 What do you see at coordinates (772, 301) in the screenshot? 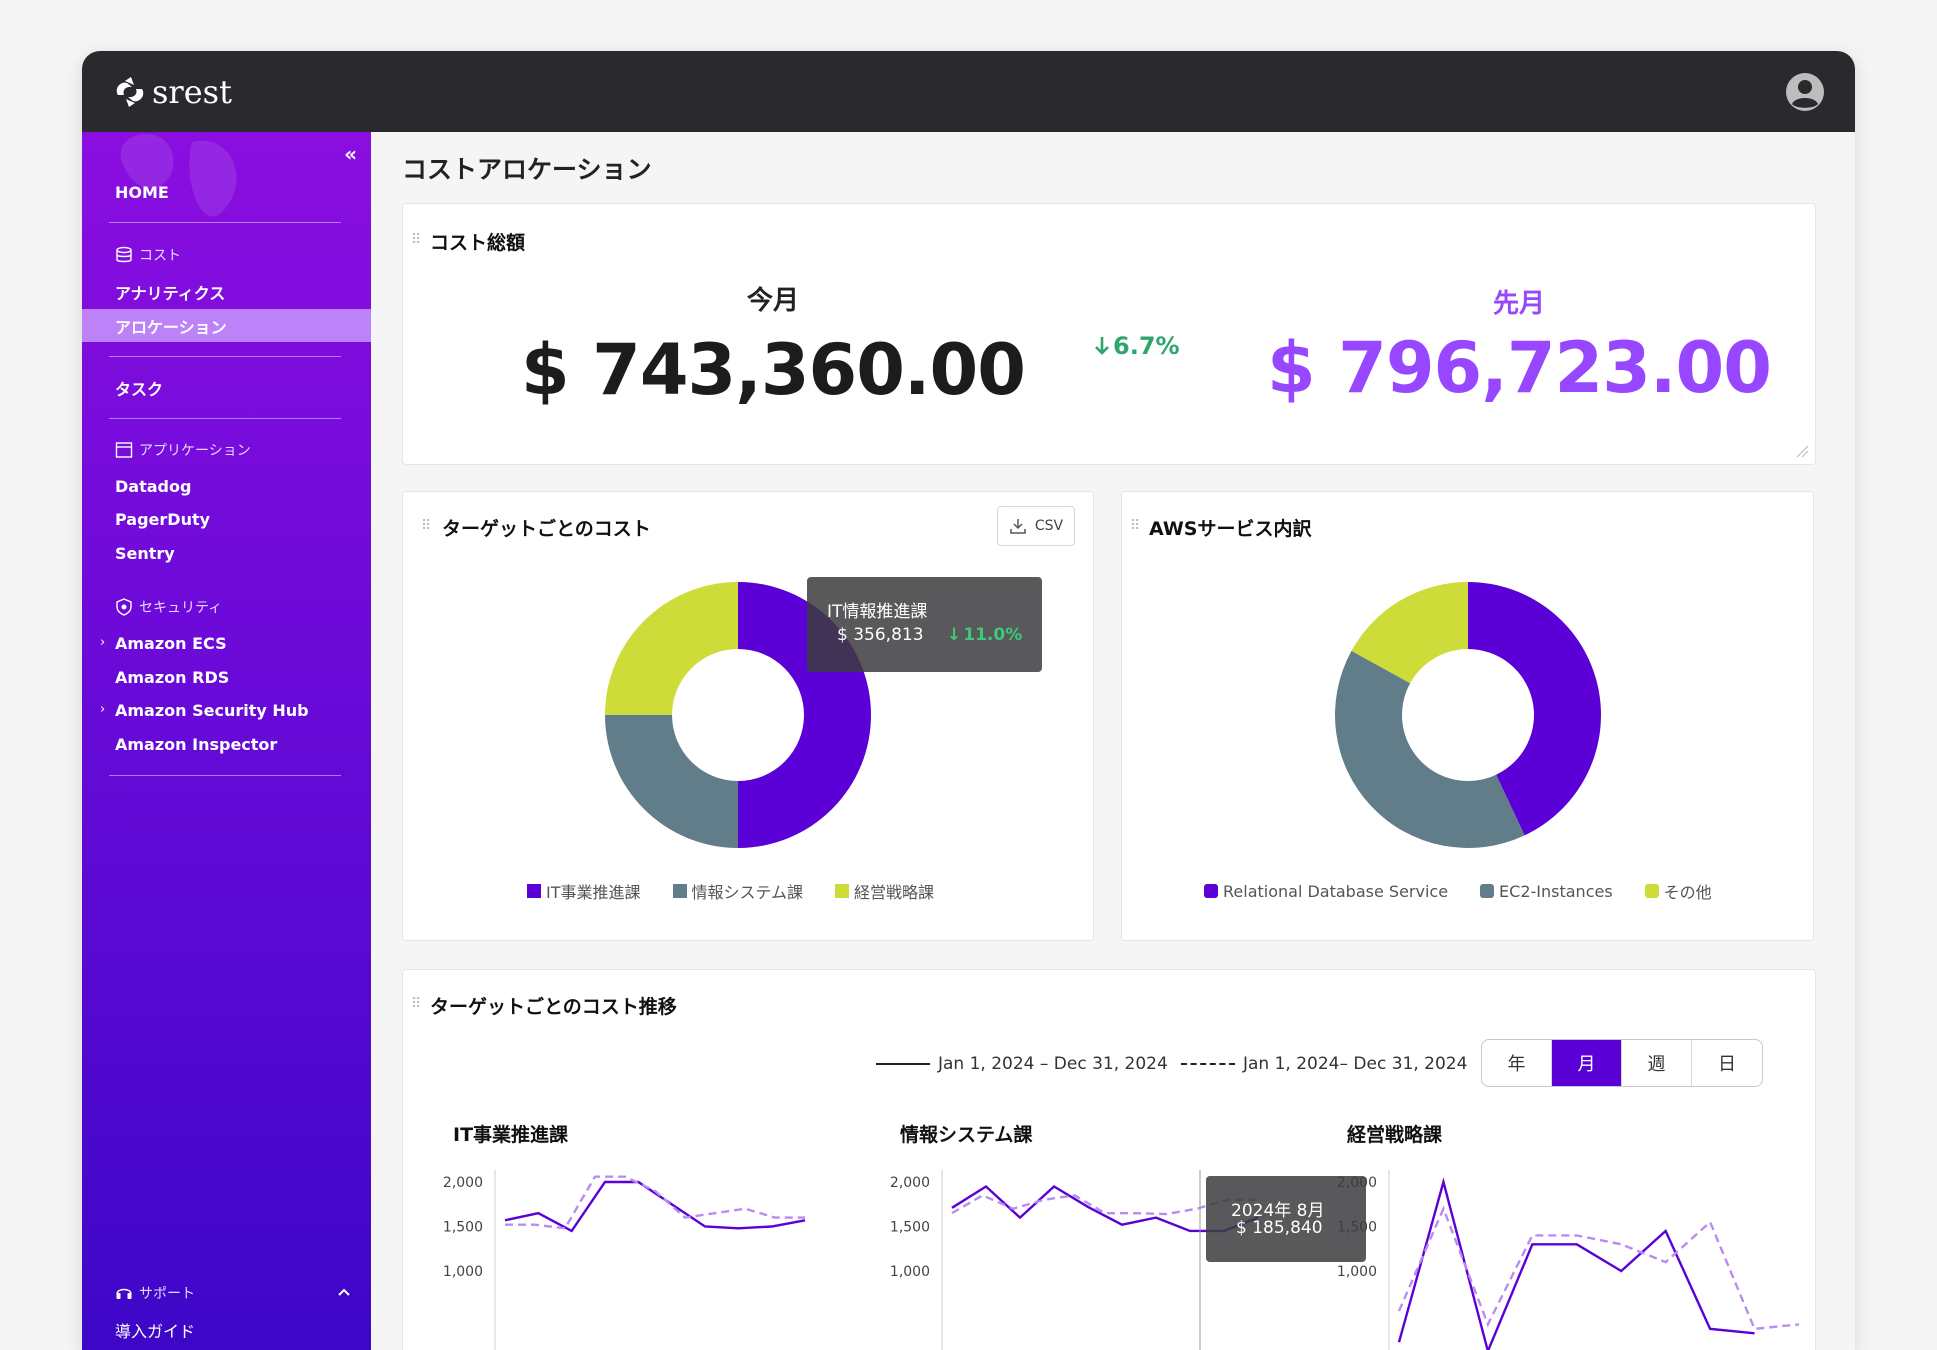
I see `this-month-label: 今月` at bounding box center [772, 301].